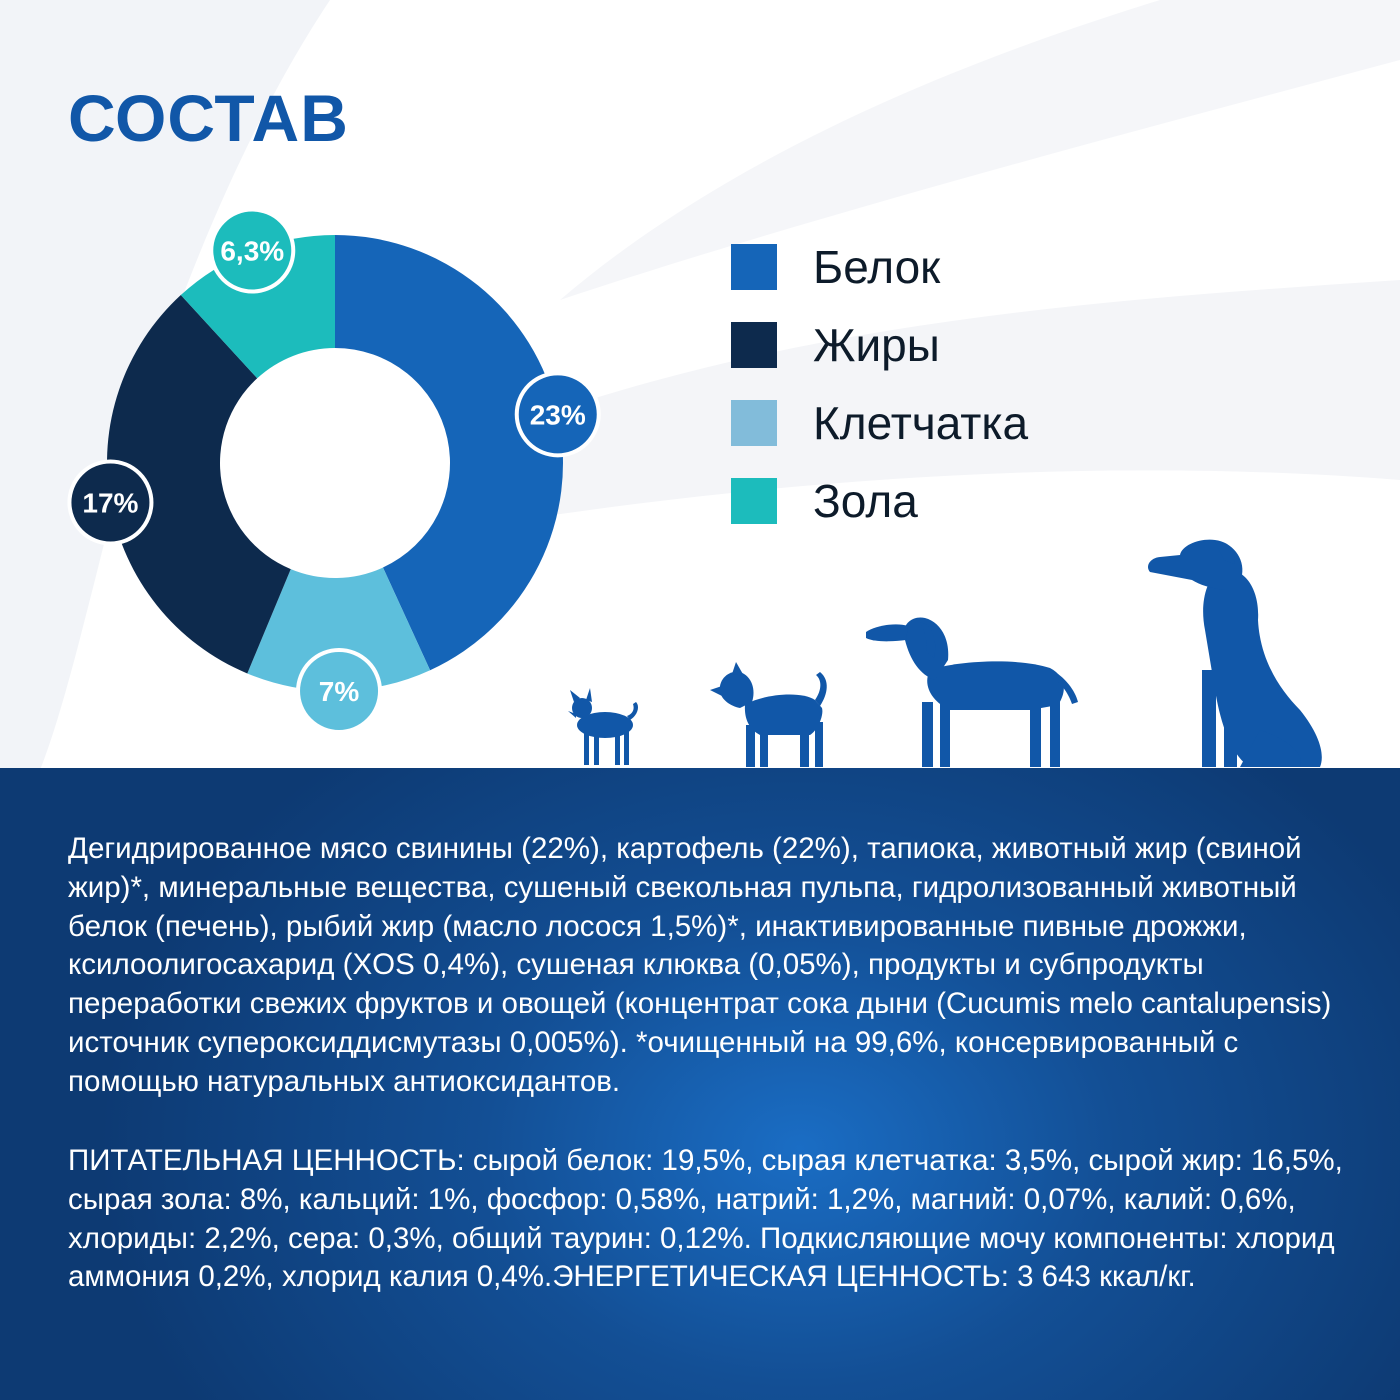 The image size is (1400, 1400). I want to click on donut-label-ash: 6,3%, so click(252, 251).